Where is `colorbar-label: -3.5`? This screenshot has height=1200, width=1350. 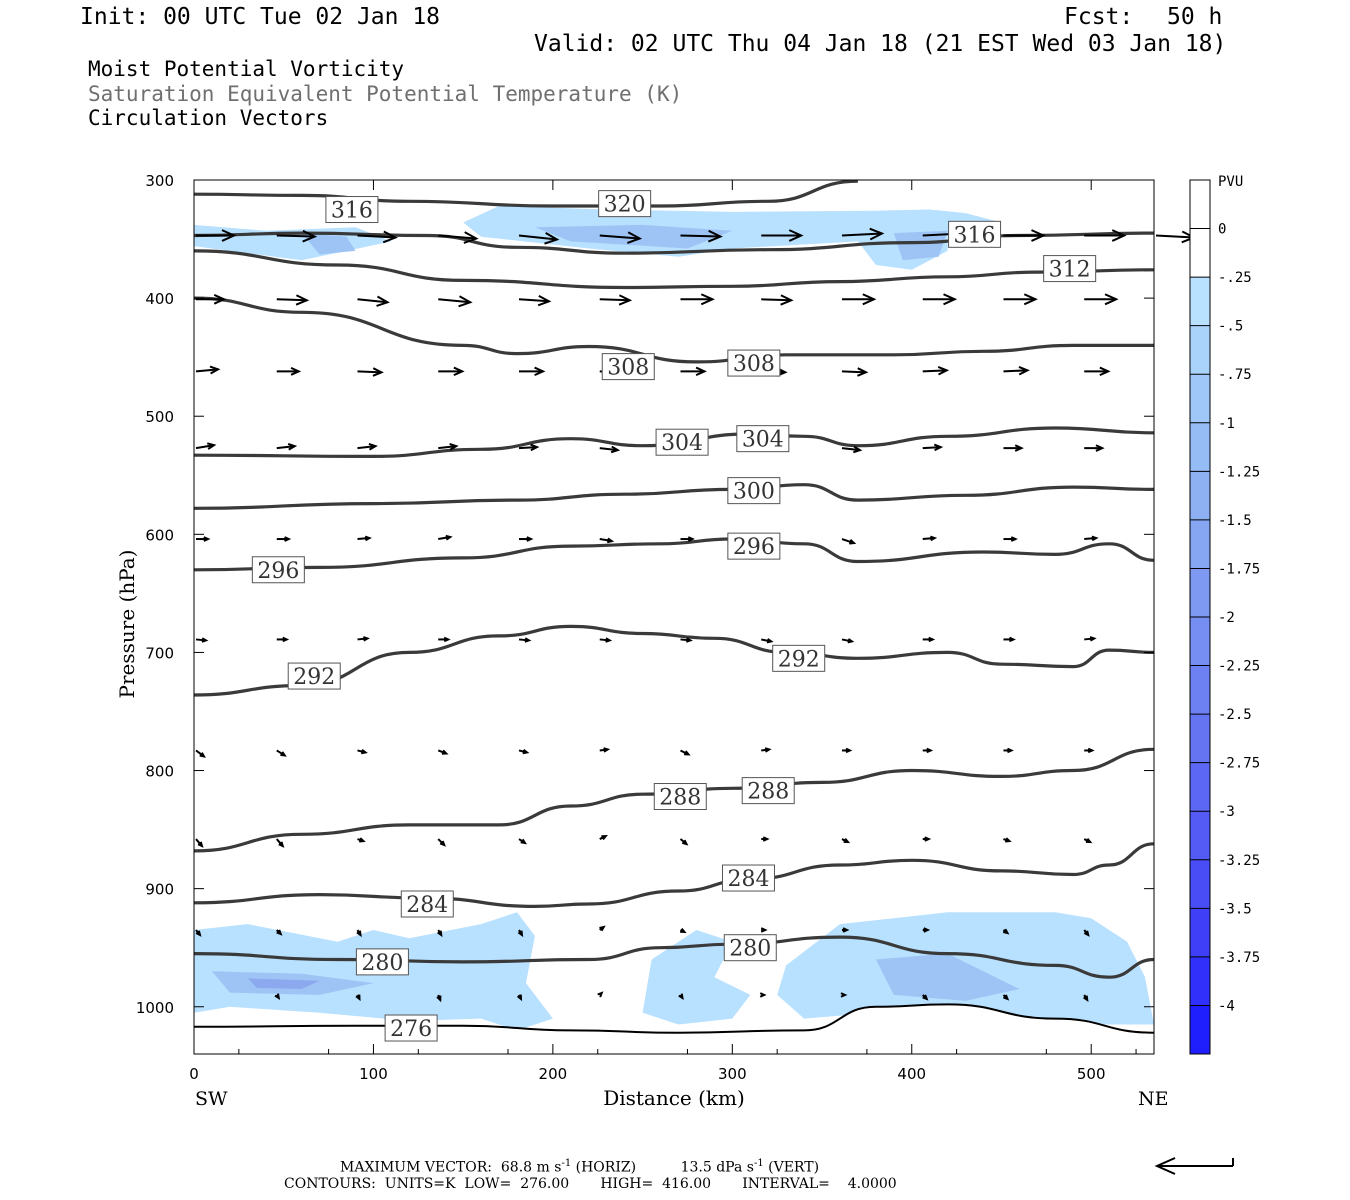
colorbar-label: -3.5 is located at coordinates (1235, 909).